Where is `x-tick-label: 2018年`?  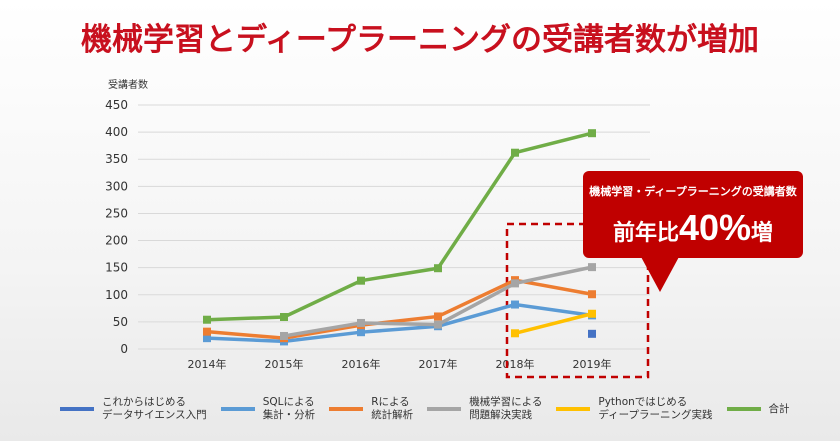
x-tick-label: 2018年 is located at coordinates (515, 364).